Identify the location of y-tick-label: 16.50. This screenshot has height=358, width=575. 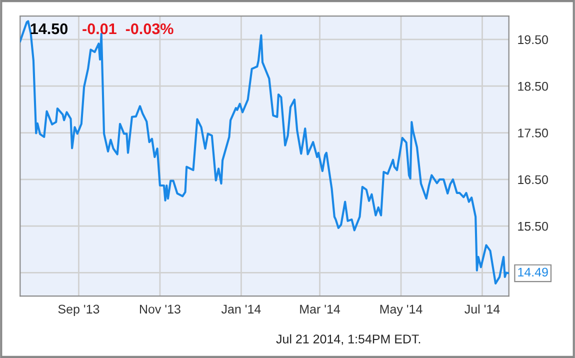
(533, 179).